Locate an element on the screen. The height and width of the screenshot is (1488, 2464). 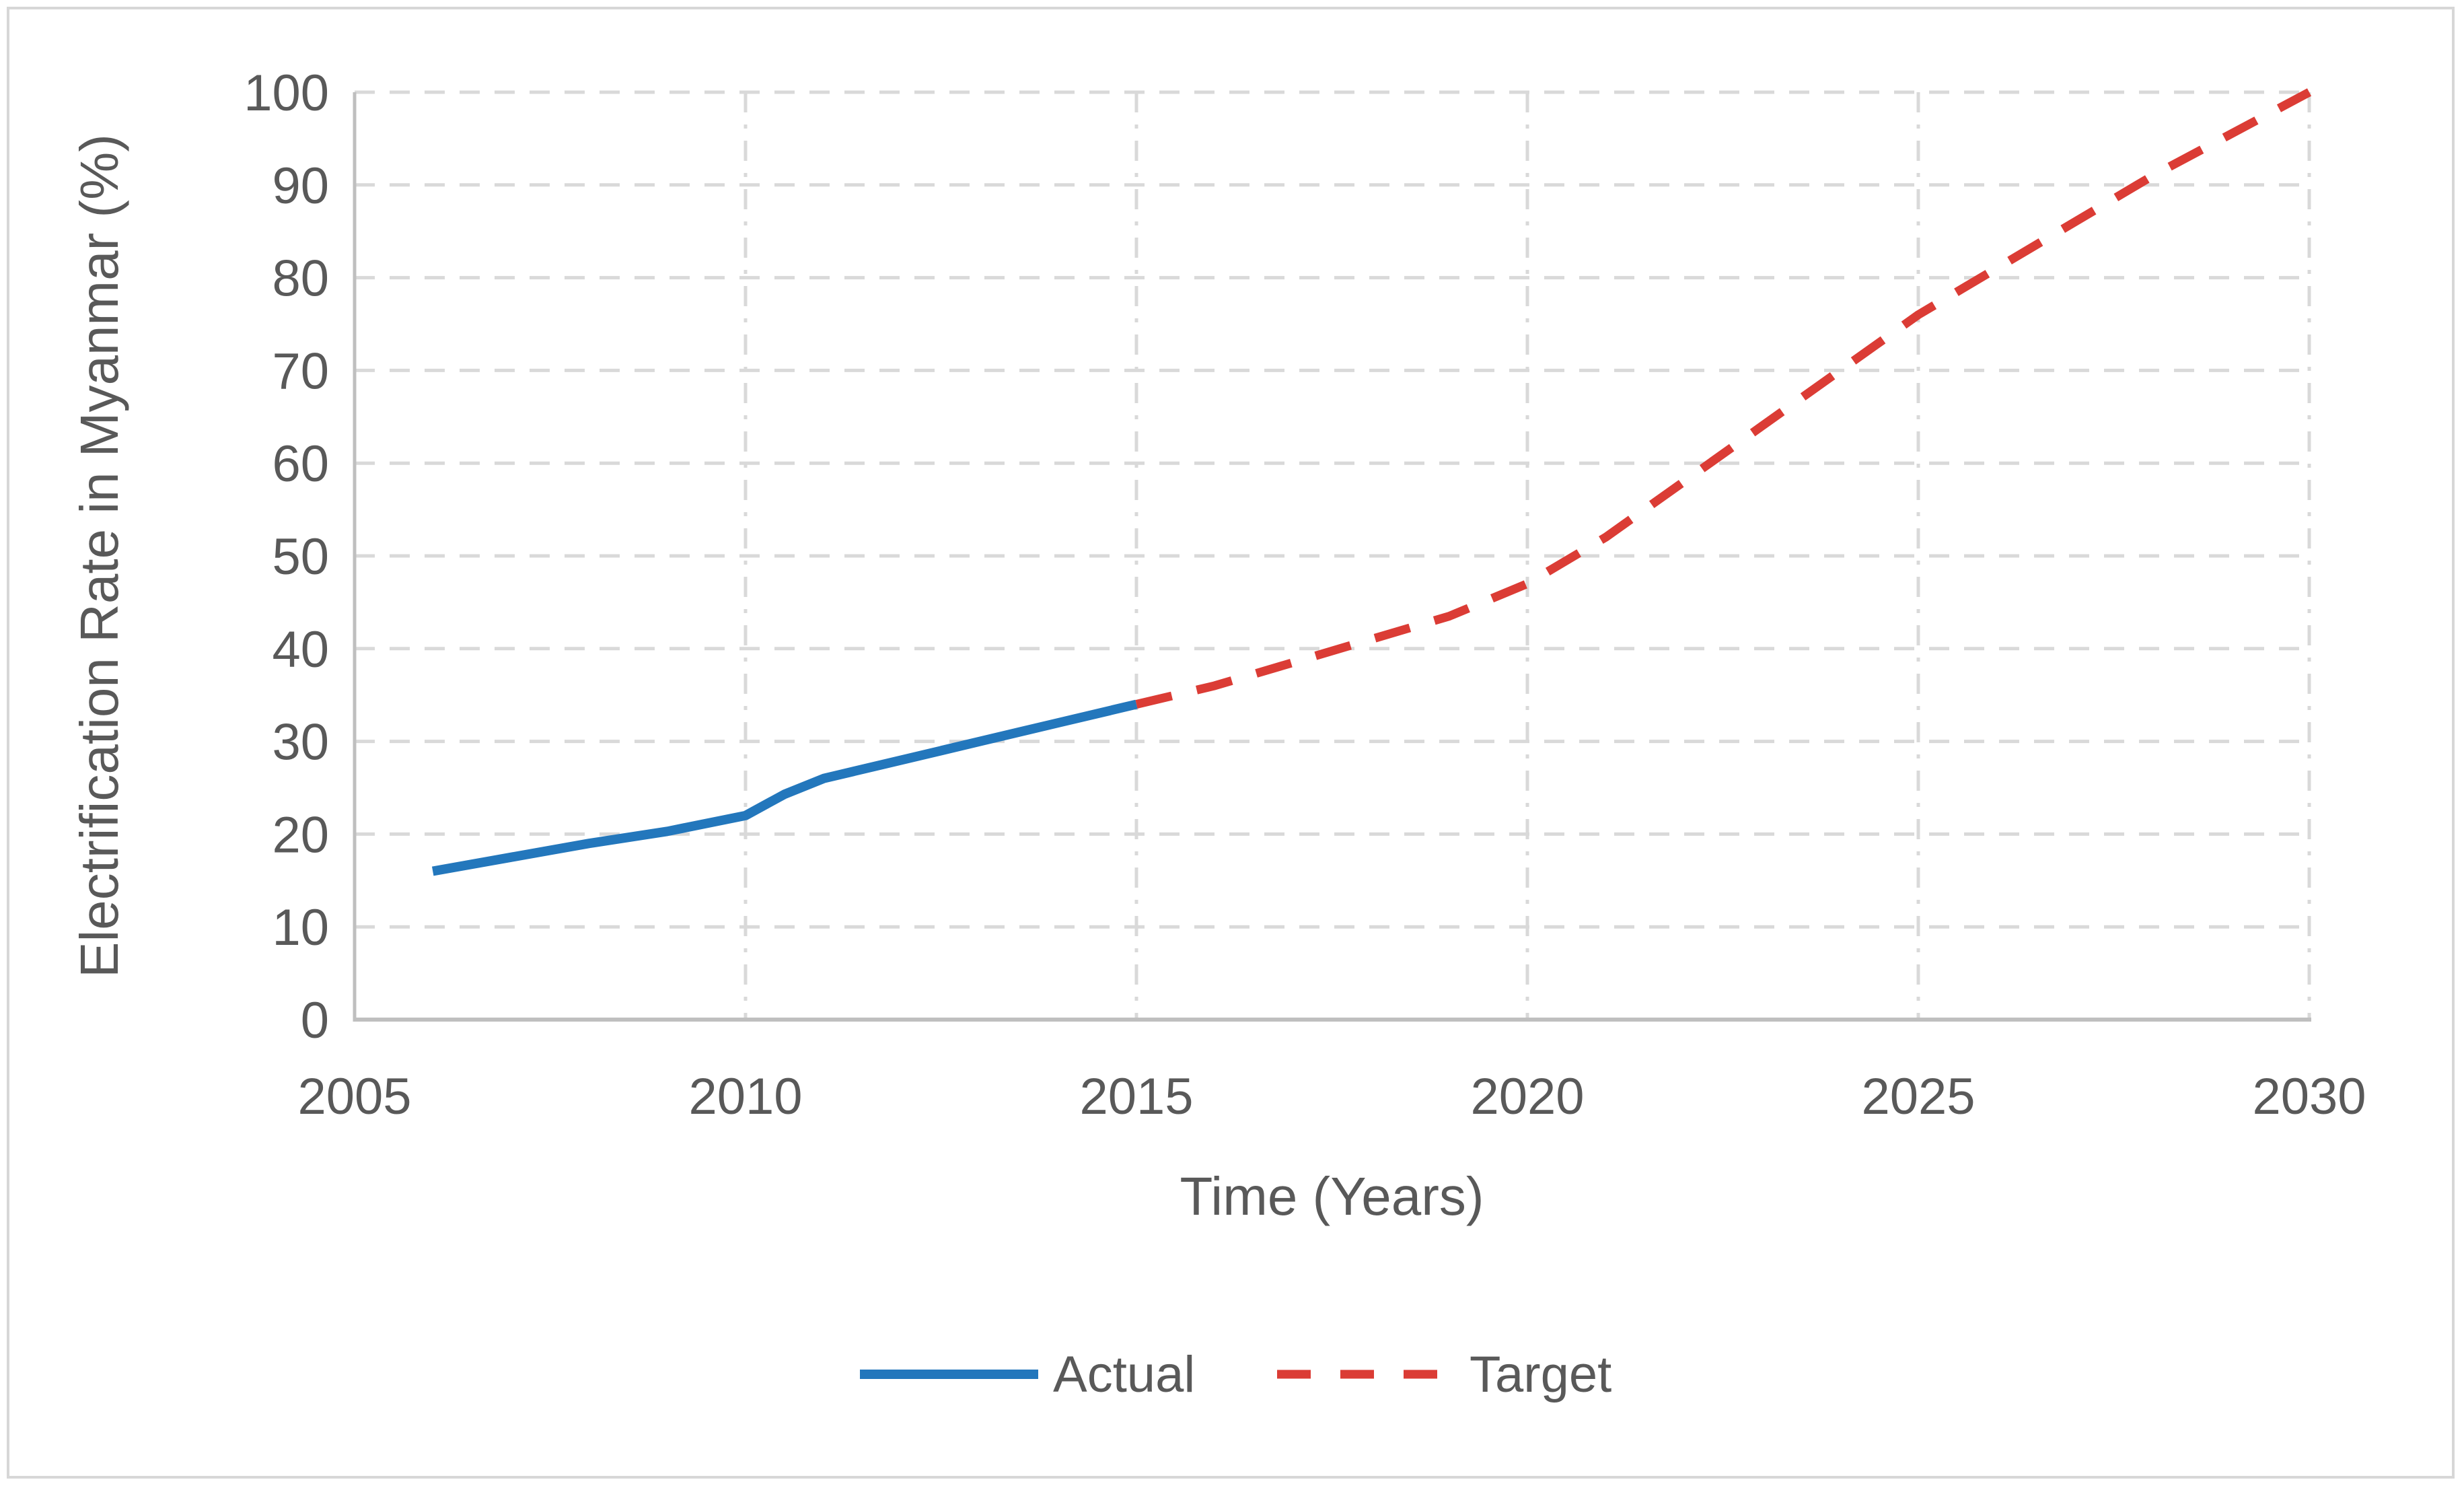
y-tick-label-20: 20 is located at coordinates (300, 834).